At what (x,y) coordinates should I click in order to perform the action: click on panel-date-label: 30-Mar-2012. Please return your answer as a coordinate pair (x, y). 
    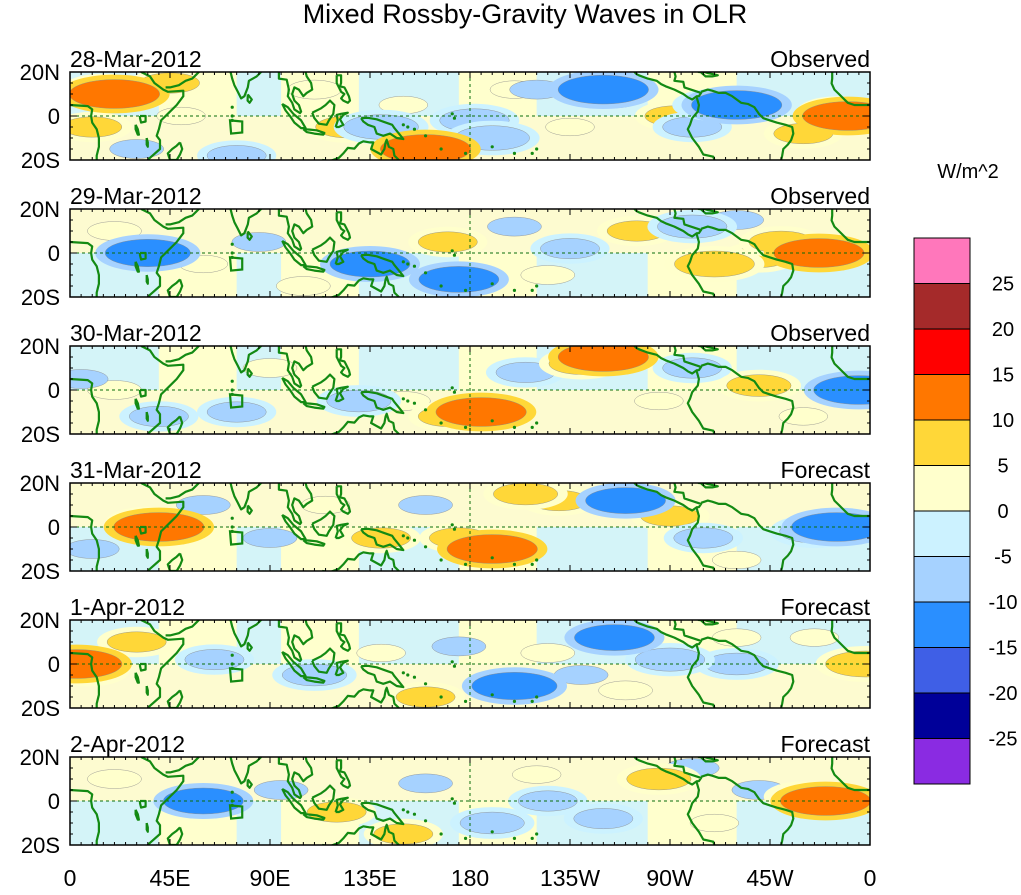
    Looking at the image, I should click on (136, 333).